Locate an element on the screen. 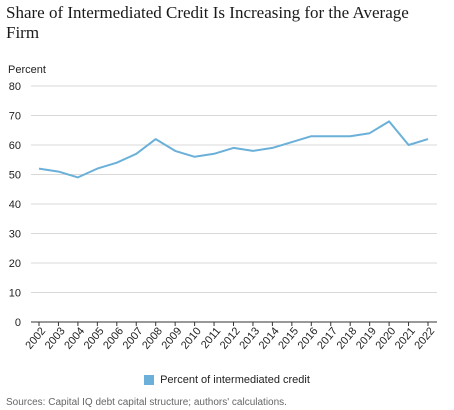  x-tick-label: 2012 is located at coordinates (230, 338).